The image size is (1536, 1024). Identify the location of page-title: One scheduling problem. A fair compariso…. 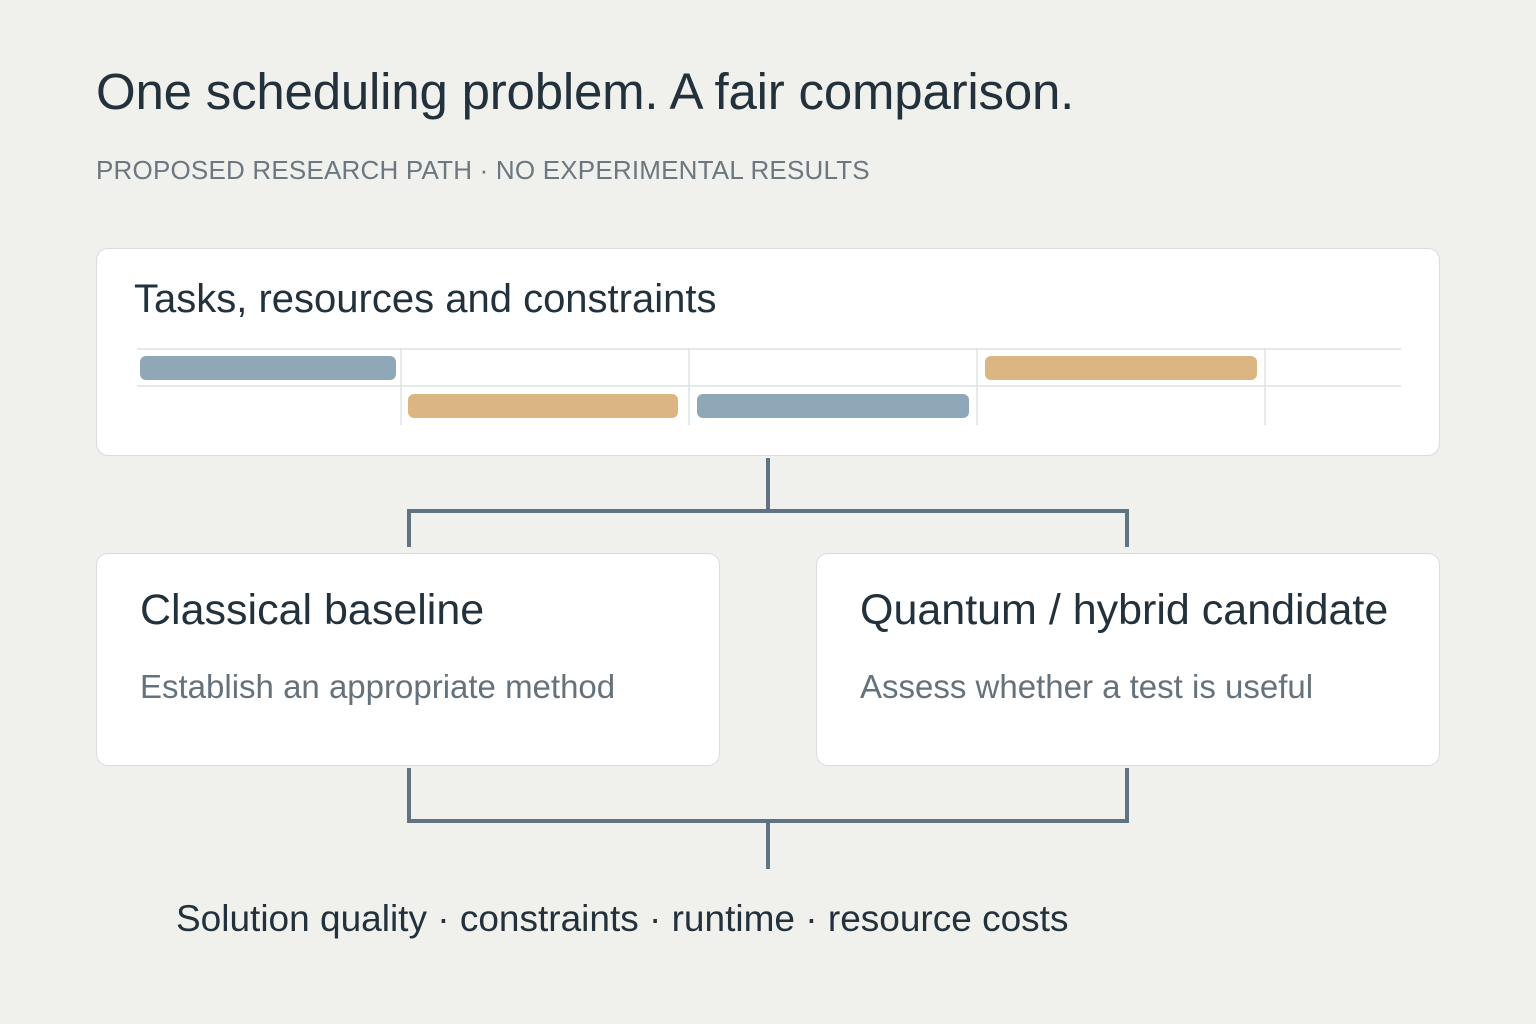
(585, 91).